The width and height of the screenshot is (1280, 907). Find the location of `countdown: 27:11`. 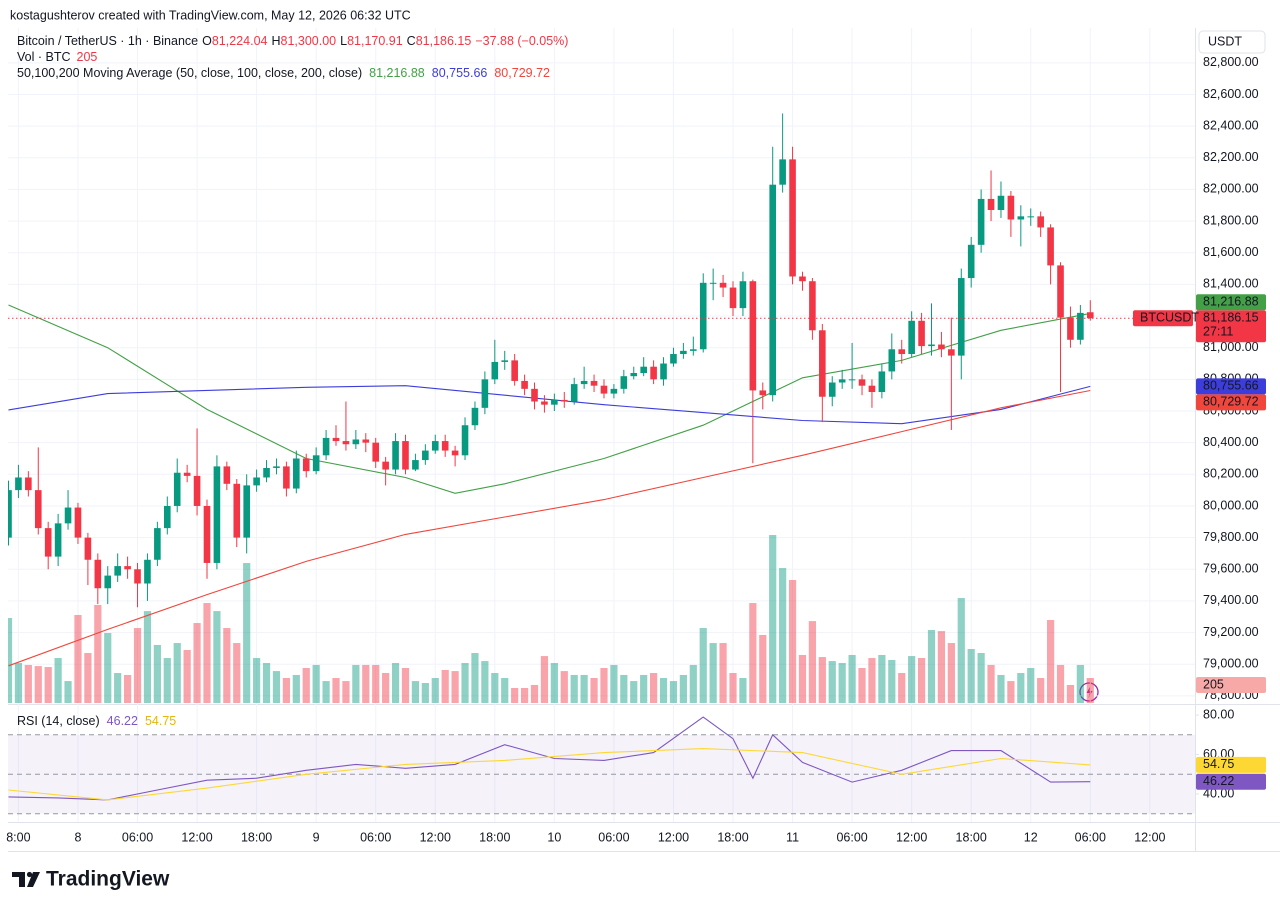

countdown: 27:11 is located at coordinates (1218, 332).